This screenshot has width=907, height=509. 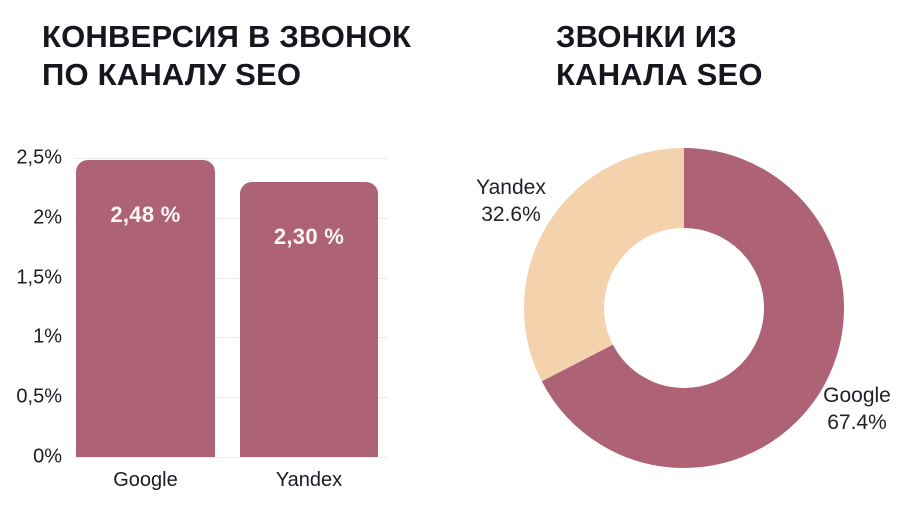 What do you see at coordinates (309, 480) in the screenshot?
I see `x-axis-category-label: Yandex` at bounding box center [309, 480].